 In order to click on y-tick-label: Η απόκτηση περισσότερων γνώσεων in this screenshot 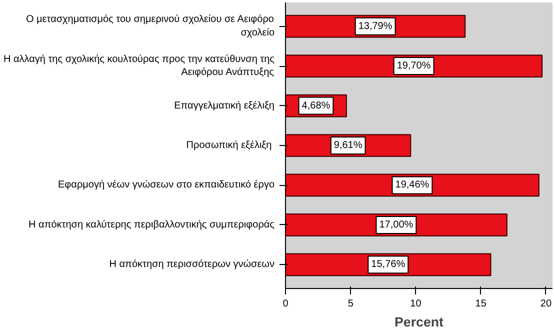, I will do `click(192, 264)`.